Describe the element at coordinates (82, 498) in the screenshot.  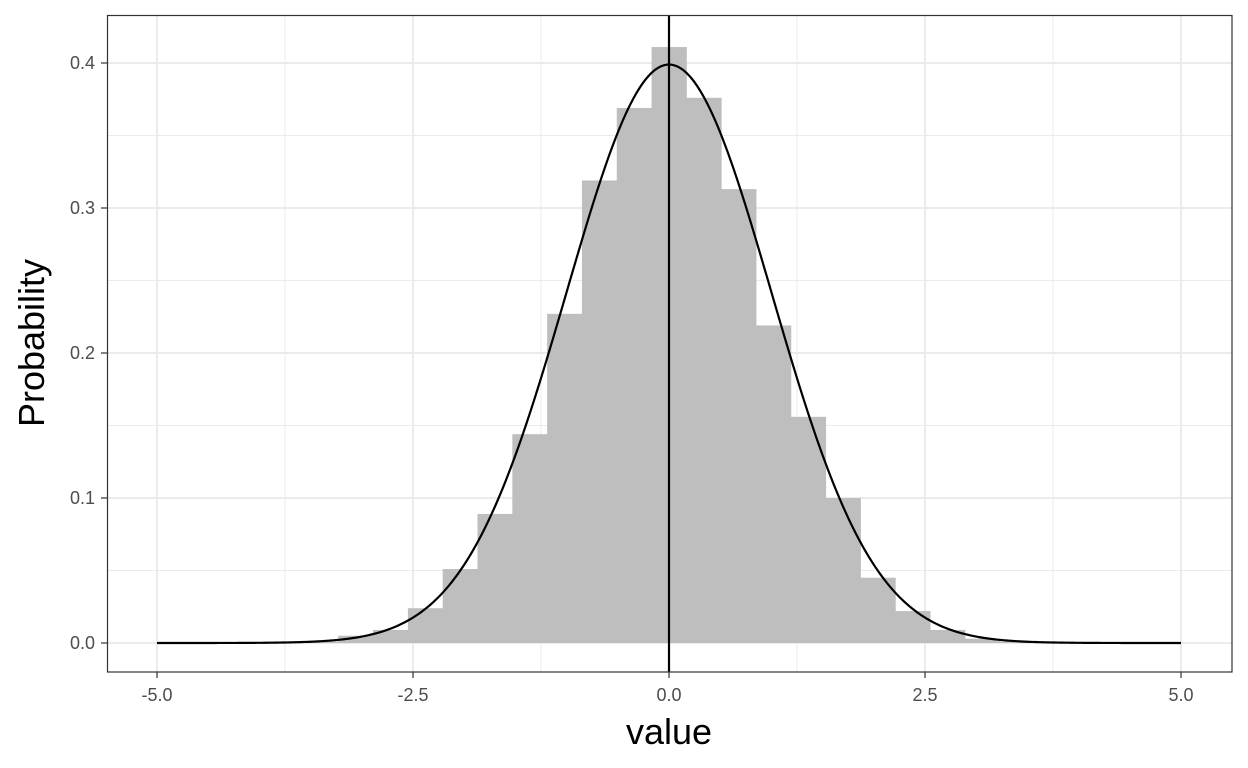
I see `y-tick-label: 0.1` at that location.